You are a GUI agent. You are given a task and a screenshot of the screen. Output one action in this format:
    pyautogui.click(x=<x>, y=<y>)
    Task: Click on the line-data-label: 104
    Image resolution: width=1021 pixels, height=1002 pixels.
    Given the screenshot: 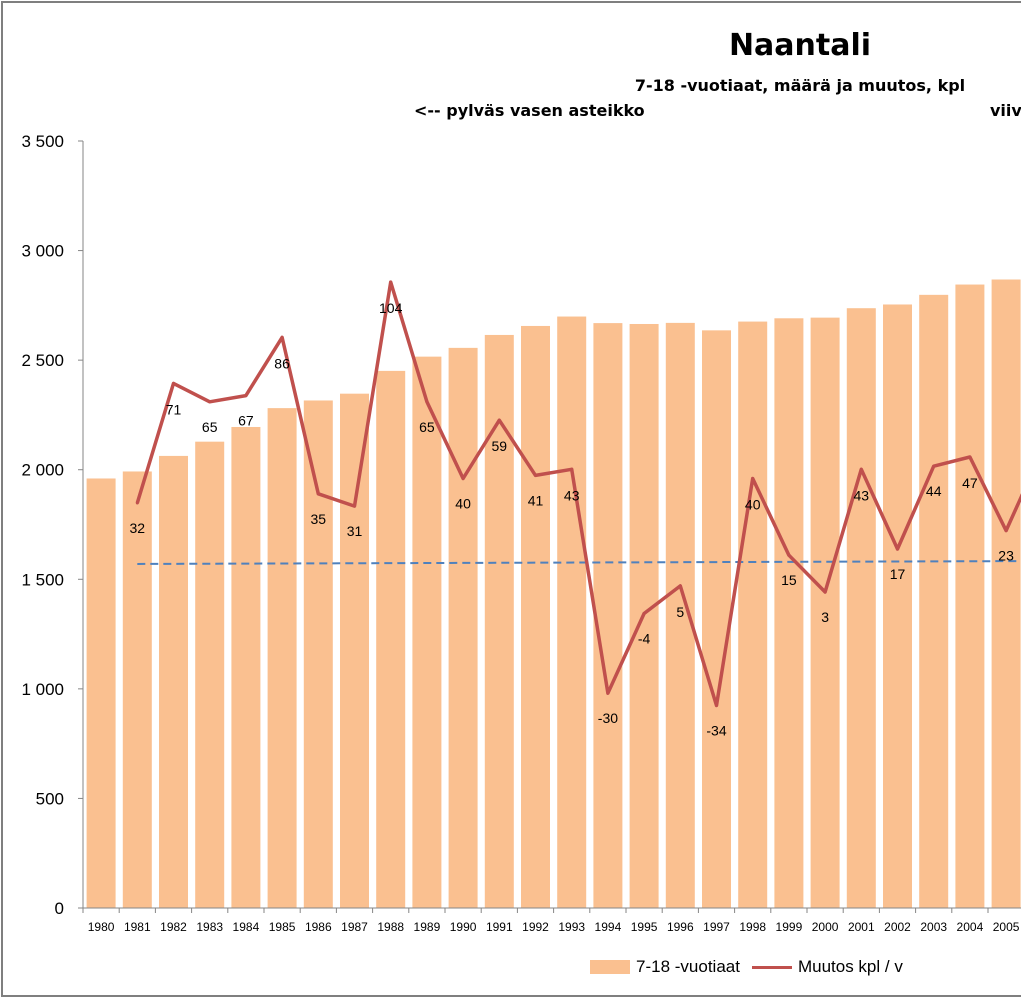 What is the action you would take?
    pyautogui.click(x=391, y=308)
    